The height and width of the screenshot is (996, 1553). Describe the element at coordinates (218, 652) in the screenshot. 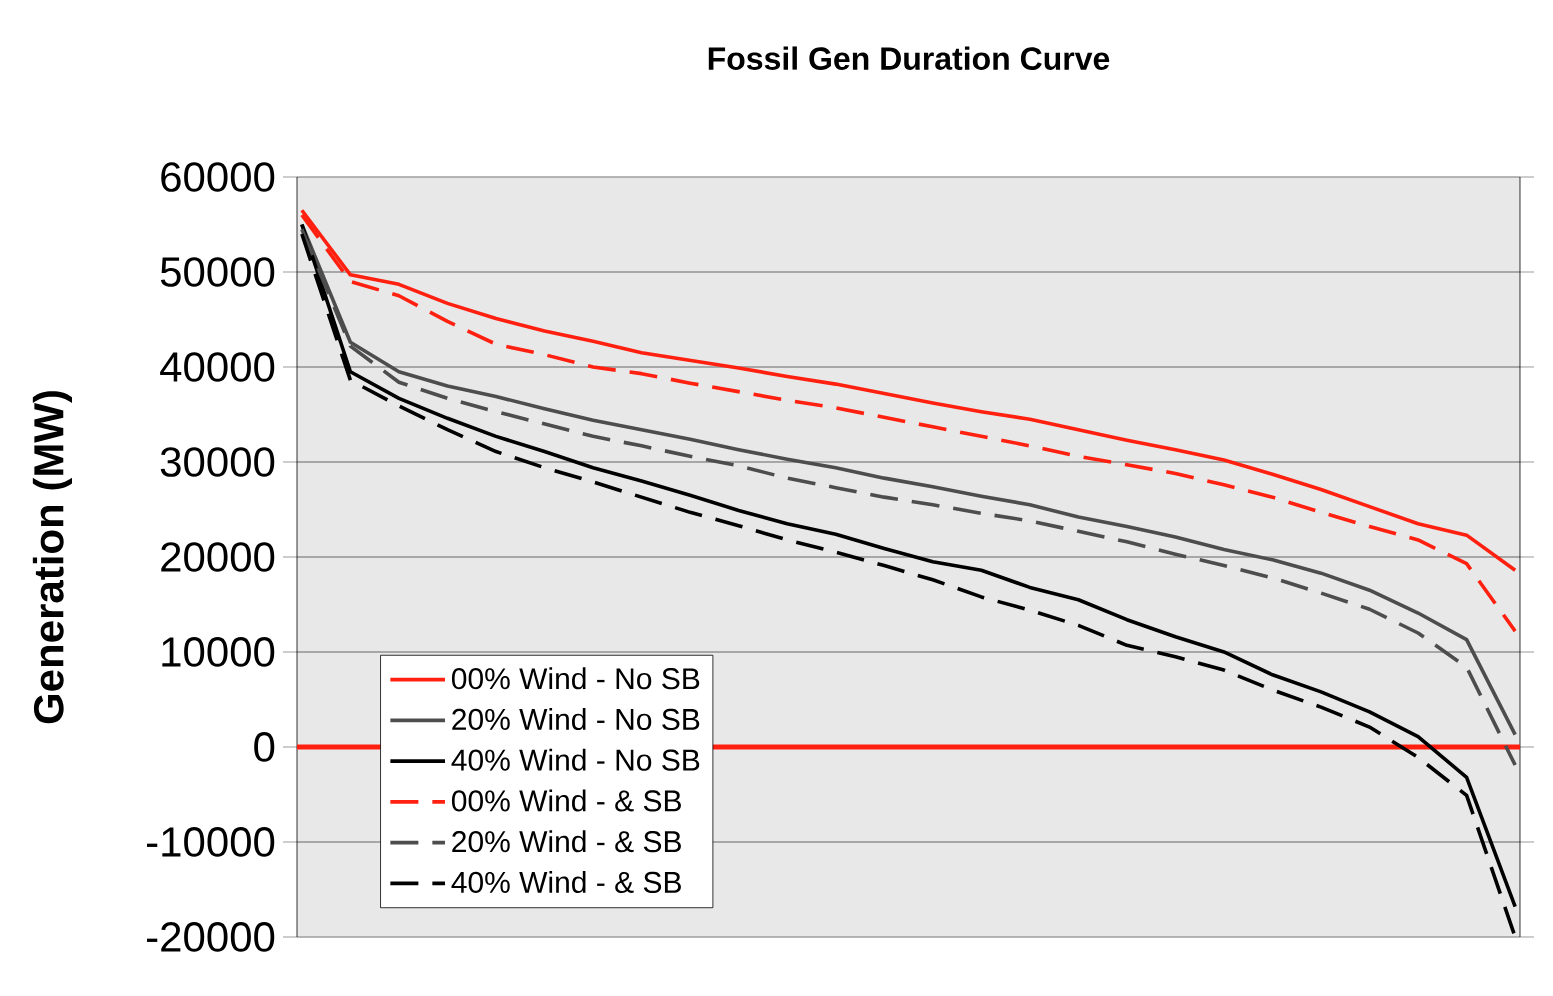

I see `y-tick-label: 10000` at that location.